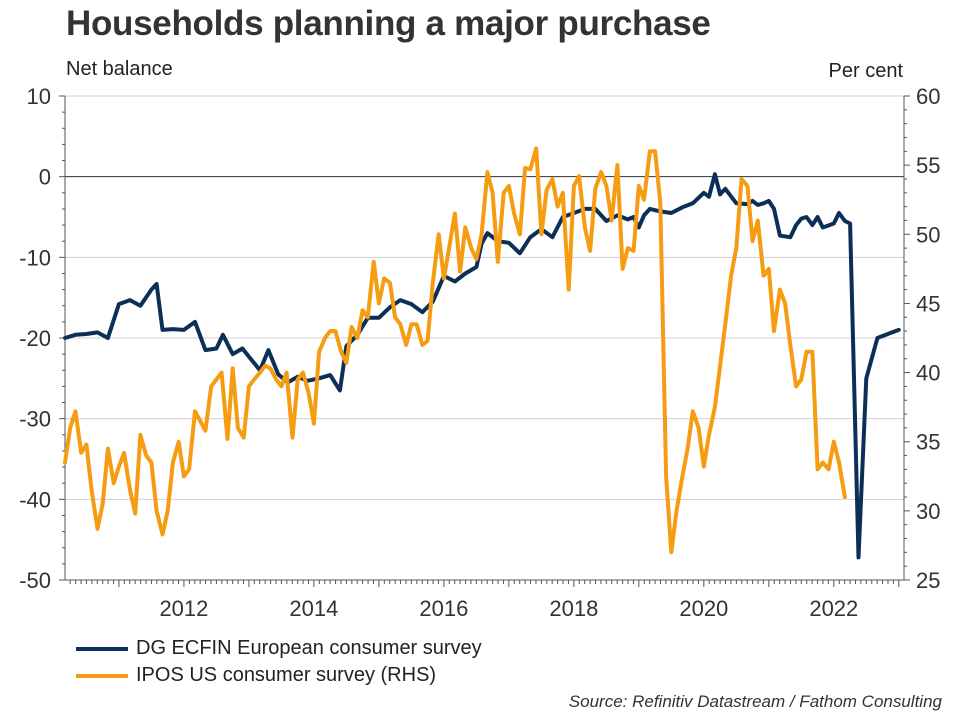 This screenshot has height=720, width=960. Describe the element at coordinates (928, 511) in the screenshot. I see `right-tick-label: 30` at that location.